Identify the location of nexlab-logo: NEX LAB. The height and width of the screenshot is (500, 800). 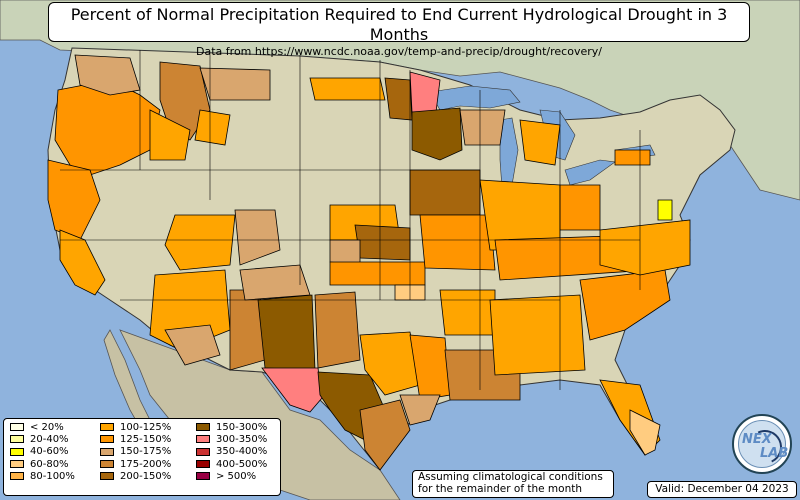
(762, 444).